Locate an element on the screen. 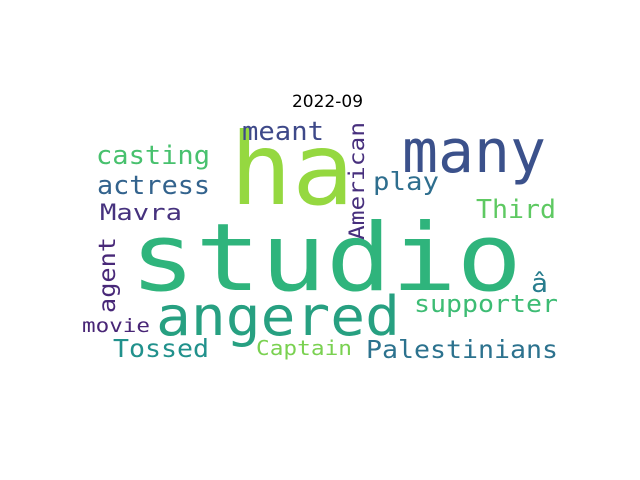  word-studio: studio is located at coordinates (326, 258).